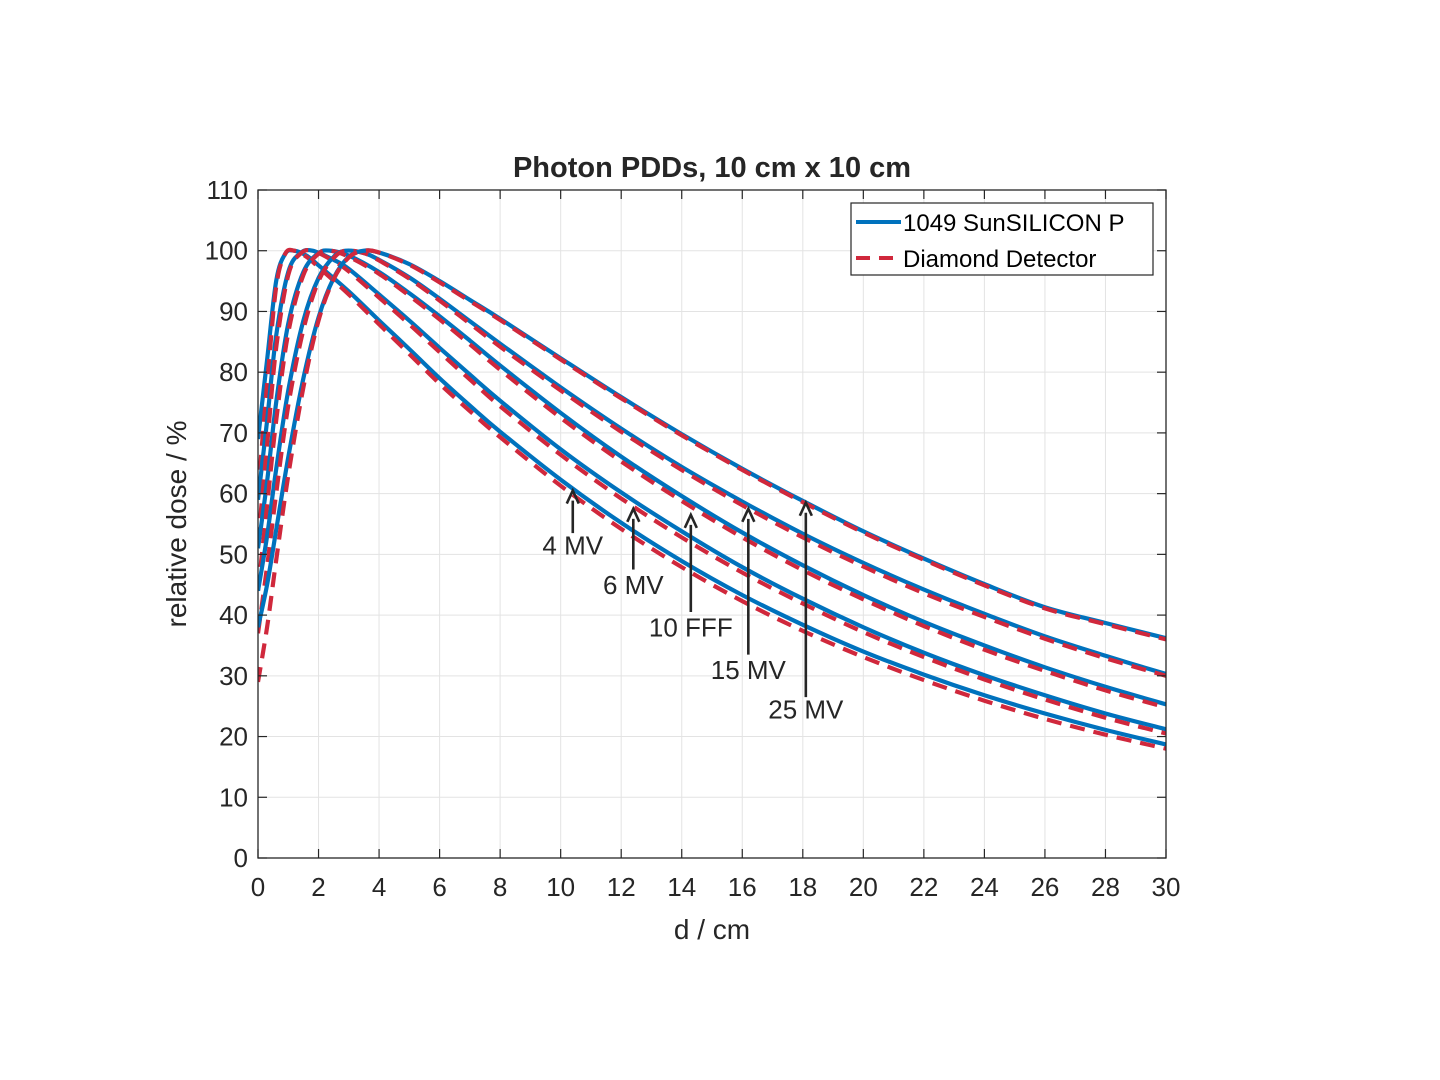 The height and width of the screenshot is (1080, 1440). Describe the element at coordinates (749, 670) in the screenshot. I see `annotation-label-15-mv: 15 MV` at that location.